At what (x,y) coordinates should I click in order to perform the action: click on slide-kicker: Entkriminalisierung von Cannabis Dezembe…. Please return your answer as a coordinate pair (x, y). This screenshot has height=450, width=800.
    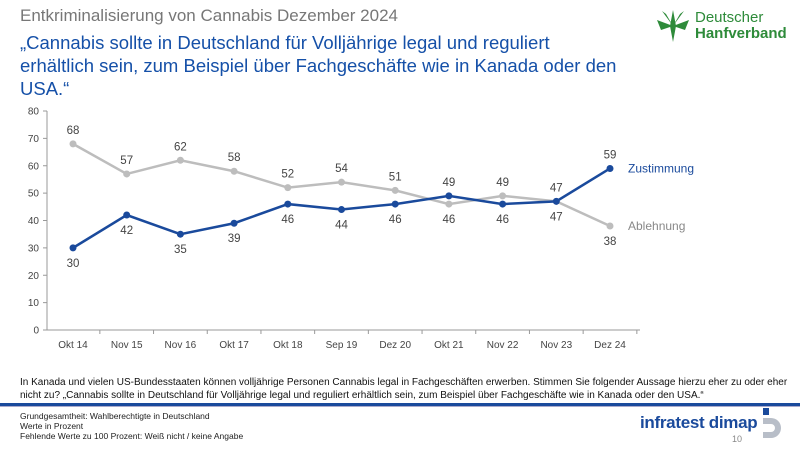
    Looking at the image, I should click on (209, 15).